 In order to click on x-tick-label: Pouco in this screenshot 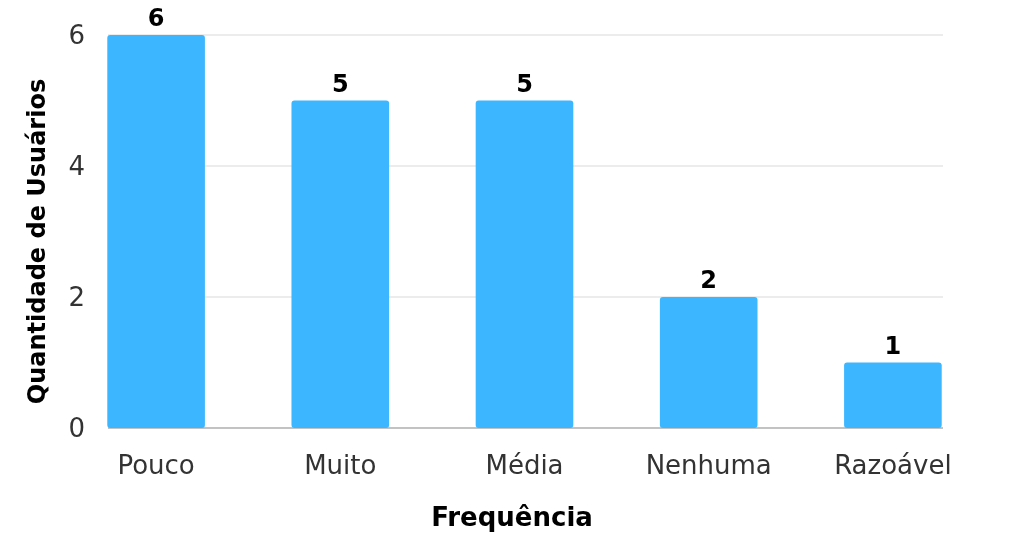, I will do `click(156, 465)`.